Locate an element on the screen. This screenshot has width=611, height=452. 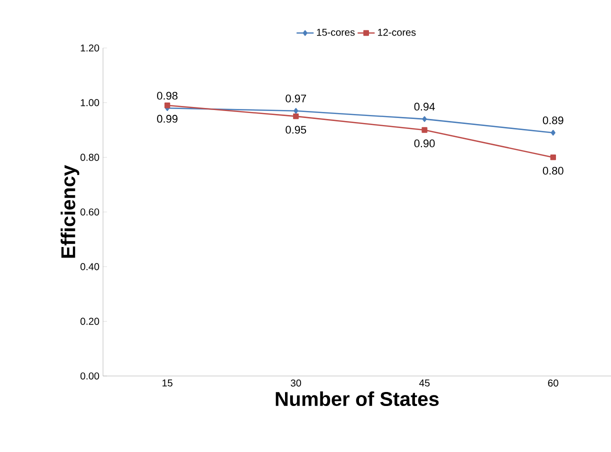
y-tick-label: 1.20 is located at coordinates (90, 48).